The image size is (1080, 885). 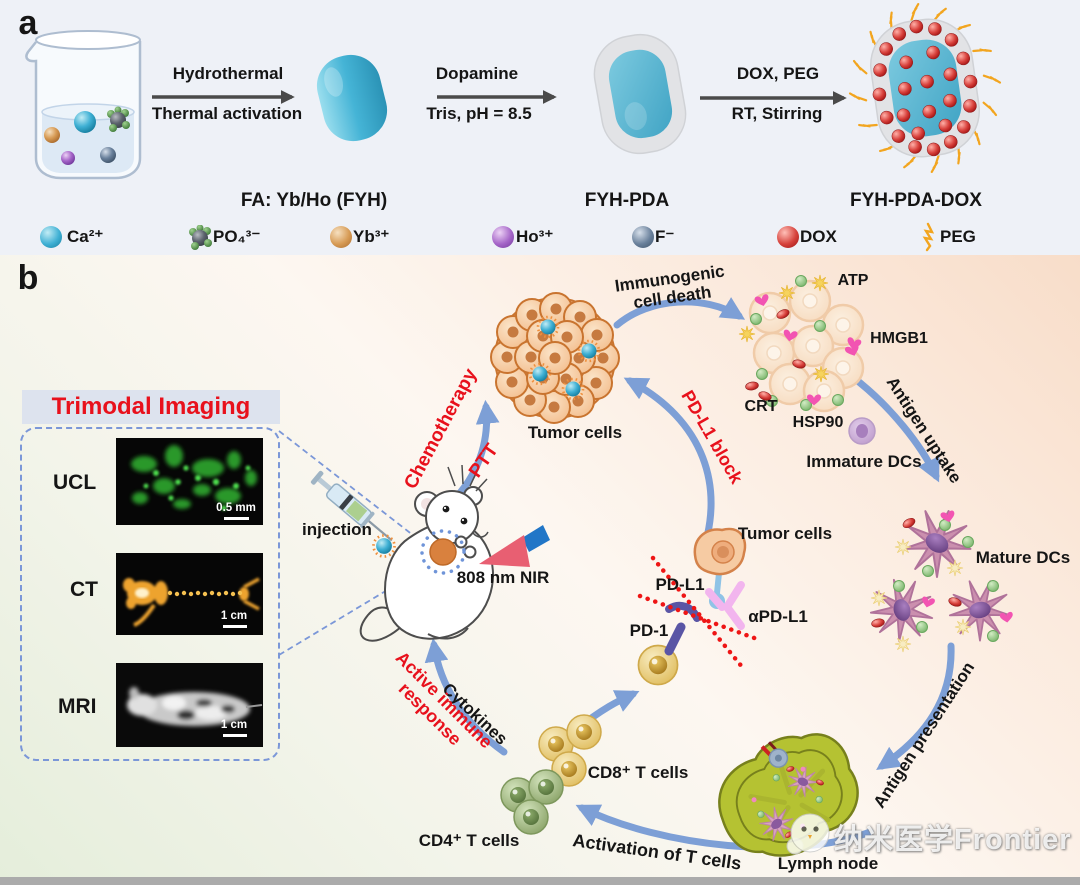 What do you see at coordinates (234, 616) in the screenshot?
I see `ct-scale-label: 1 cm` at bounding box center [234, 616].